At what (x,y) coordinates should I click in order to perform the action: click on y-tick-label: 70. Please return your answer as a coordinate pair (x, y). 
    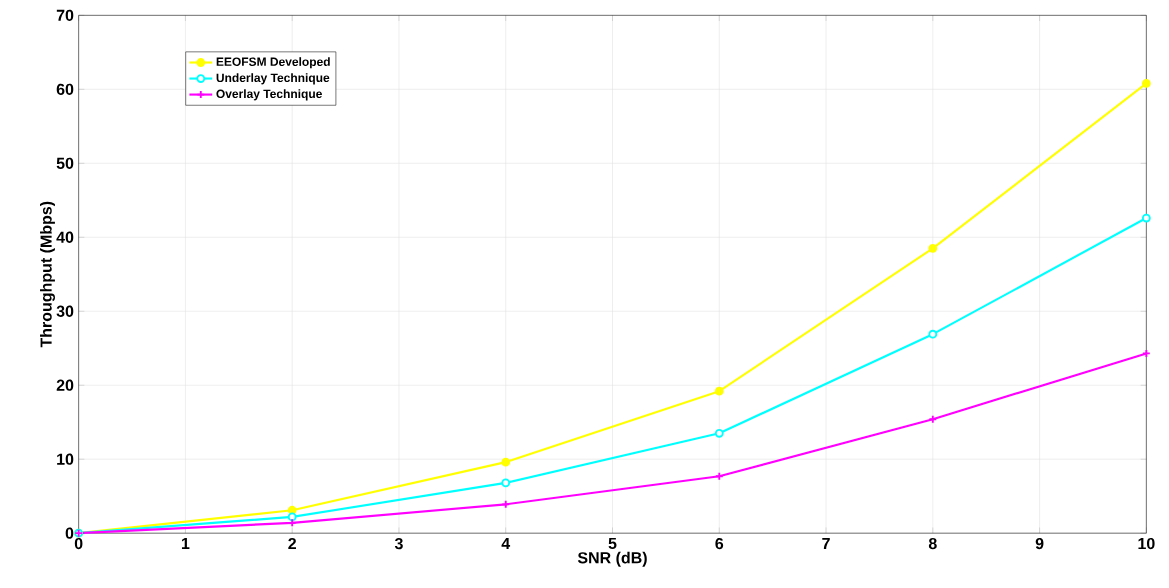
    Looking at the image, I should click on (65, 15).